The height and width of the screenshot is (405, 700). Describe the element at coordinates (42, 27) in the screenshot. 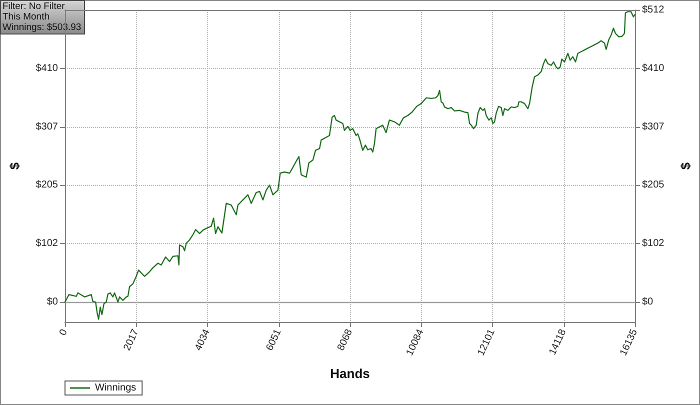

I see `annotation: Winnings: $503.93` at that location.